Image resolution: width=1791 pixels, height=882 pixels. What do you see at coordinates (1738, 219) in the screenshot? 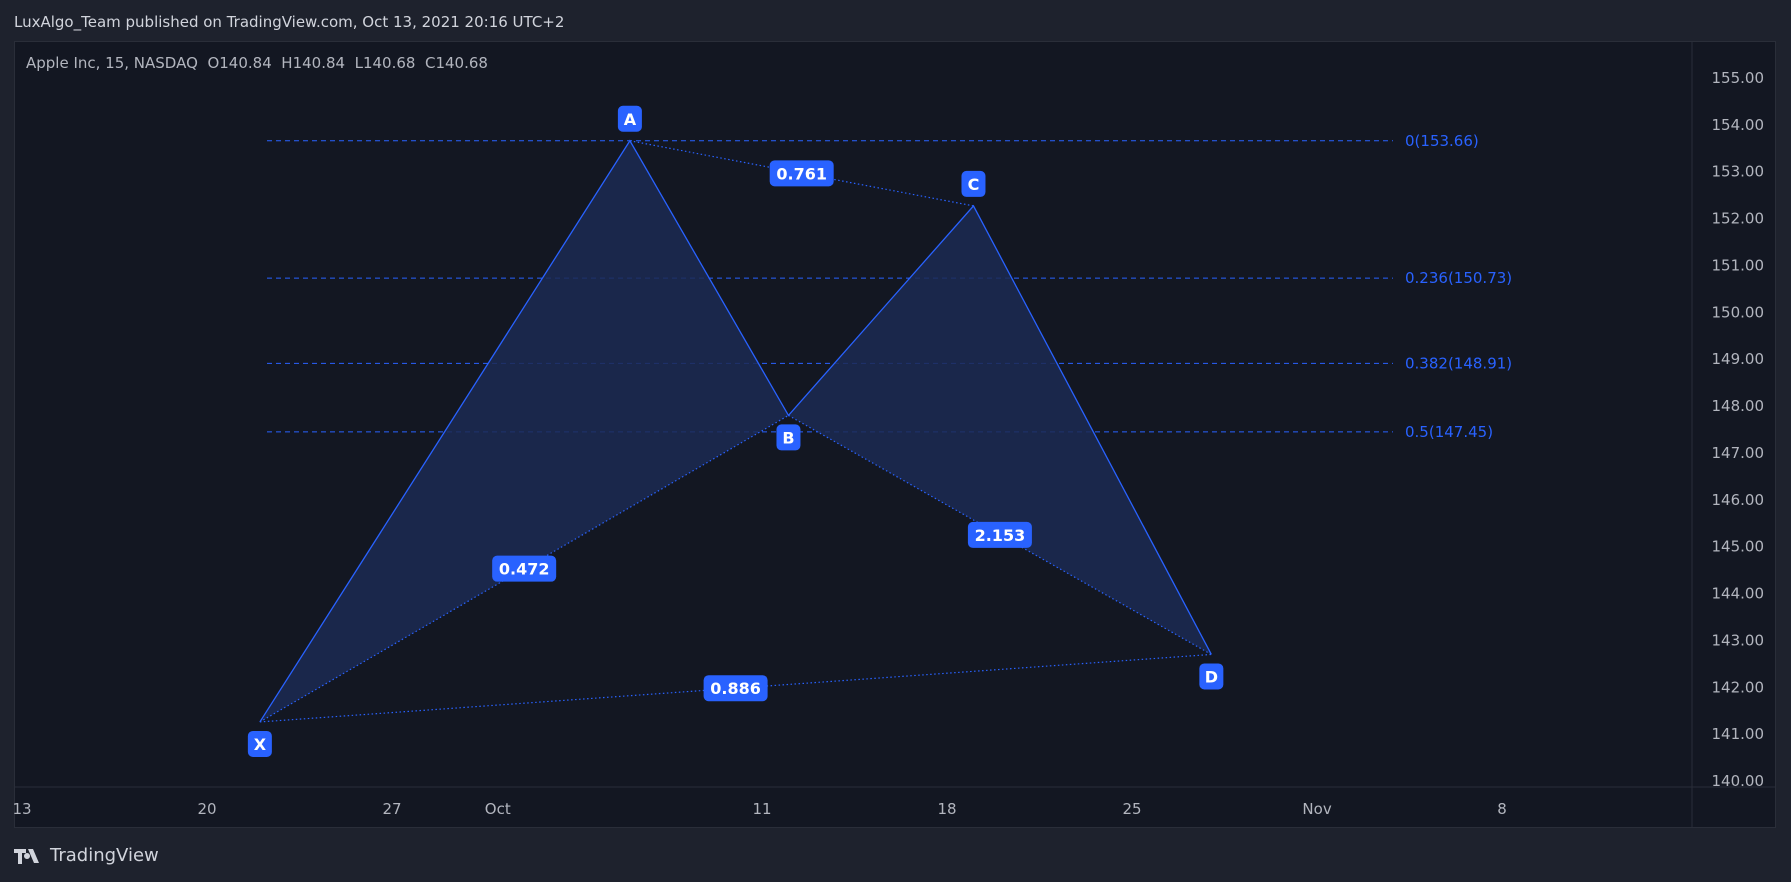
I see `price-tick: 152.00` at bounding box center [1738, 219].